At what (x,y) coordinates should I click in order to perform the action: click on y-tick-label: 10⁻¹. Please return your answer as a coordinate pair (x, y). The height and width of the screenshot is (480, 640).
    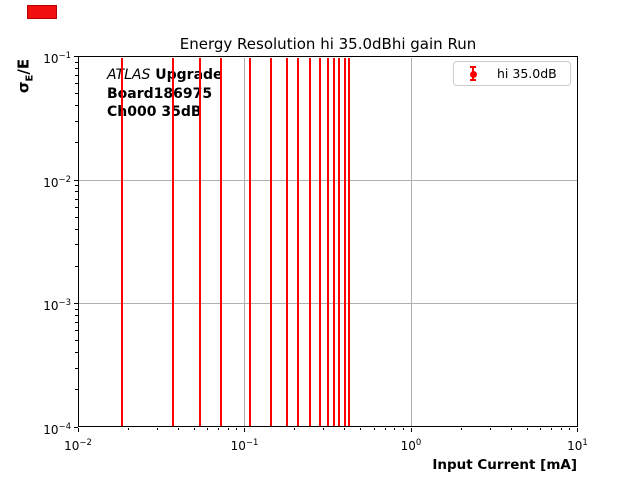
    Looking at the image, I should click on (57, 58).